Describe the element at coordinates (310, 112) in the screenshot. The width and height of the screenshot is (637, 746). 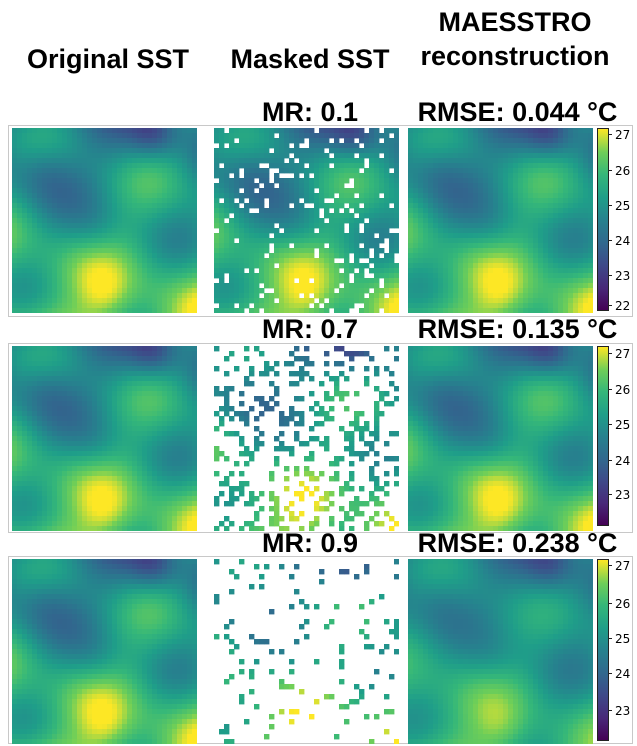
I see `mask-ratio-label: MR: 0.1` at that location.